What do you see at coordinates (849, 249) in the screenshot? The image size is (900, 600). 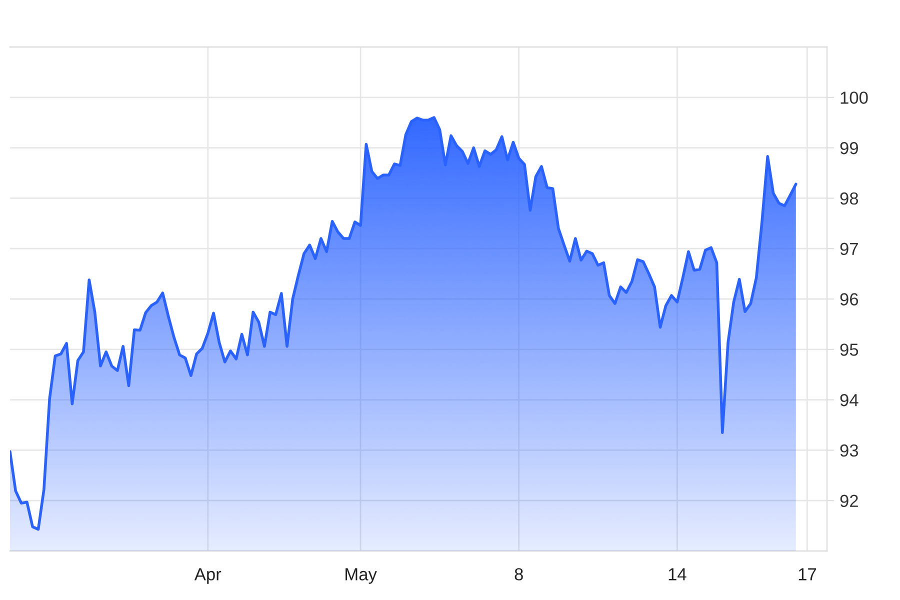 I see `y-tick-label: 97` at bounding box center [849, 249].